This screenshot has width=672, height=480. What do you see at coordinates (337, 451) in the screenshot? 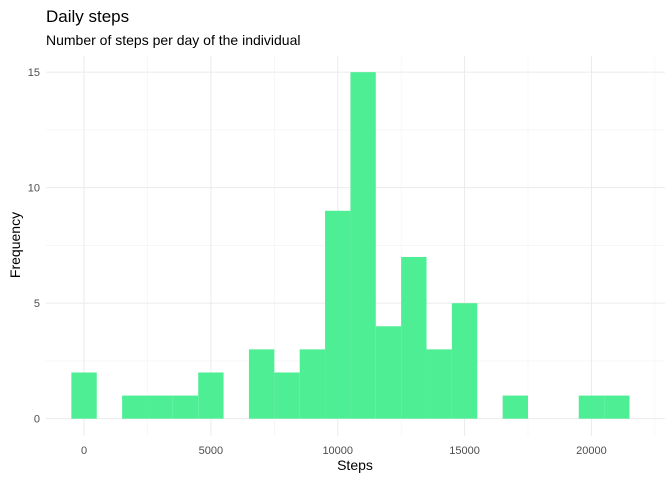
I see `x-tick-label: 10000` at bounding box center [337, 451].